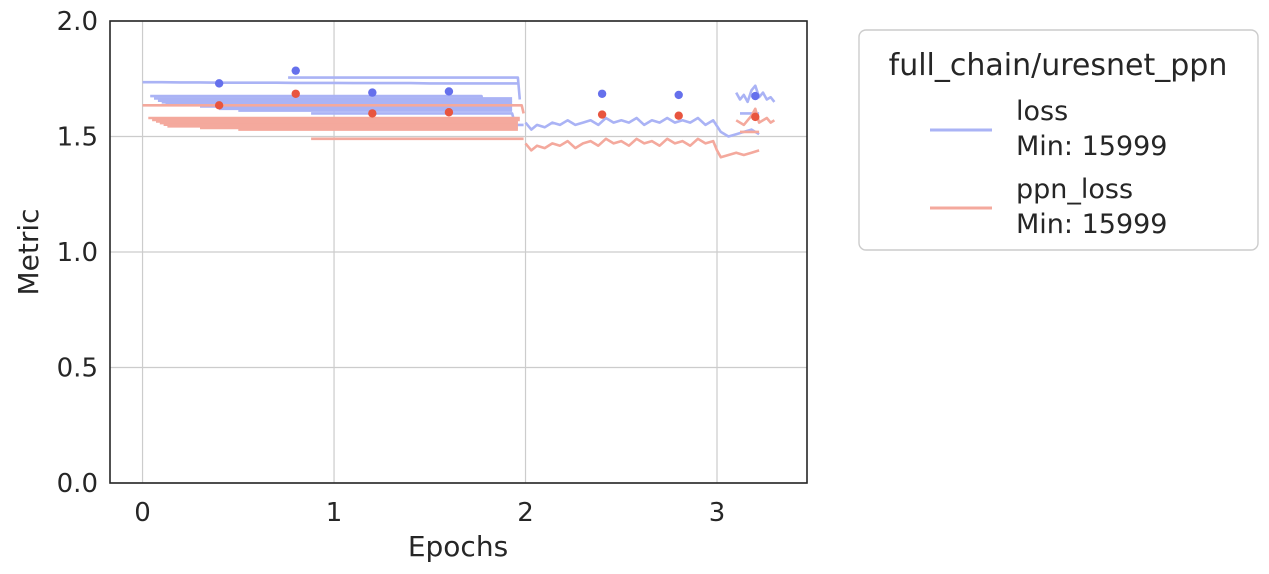  I want to click on y-tick-label: 2.0, so click(77, 22).